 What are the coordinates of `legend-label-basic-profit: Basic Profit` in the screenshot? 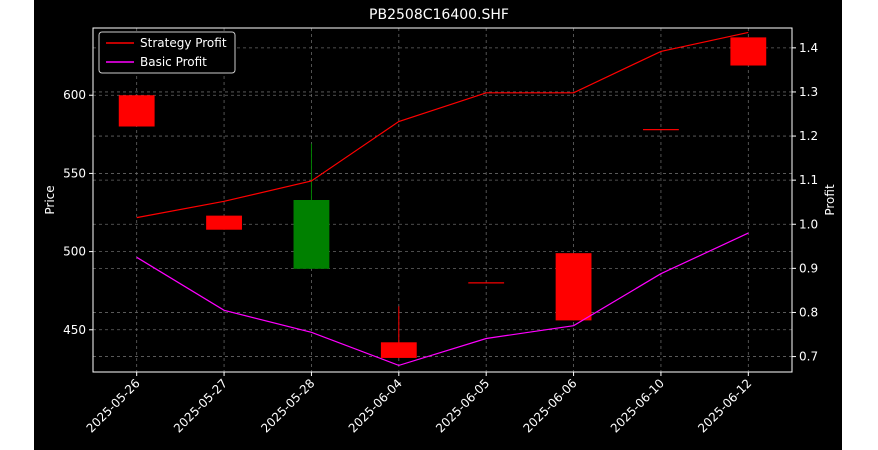 It's located at (173, 62).